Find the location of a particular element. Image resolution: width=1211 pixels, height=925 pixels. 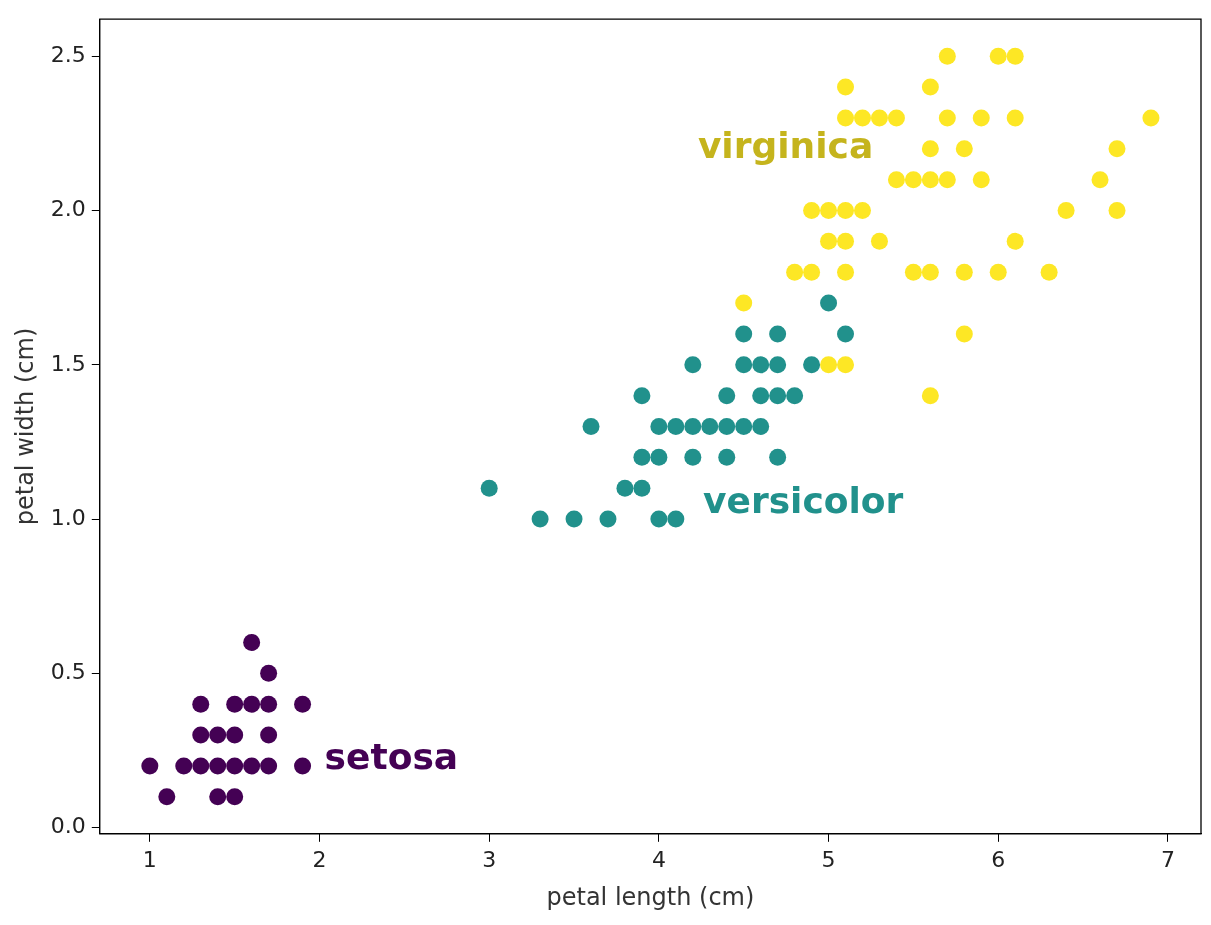

x-tick-label: 5 is located at coordinates (828, 859).